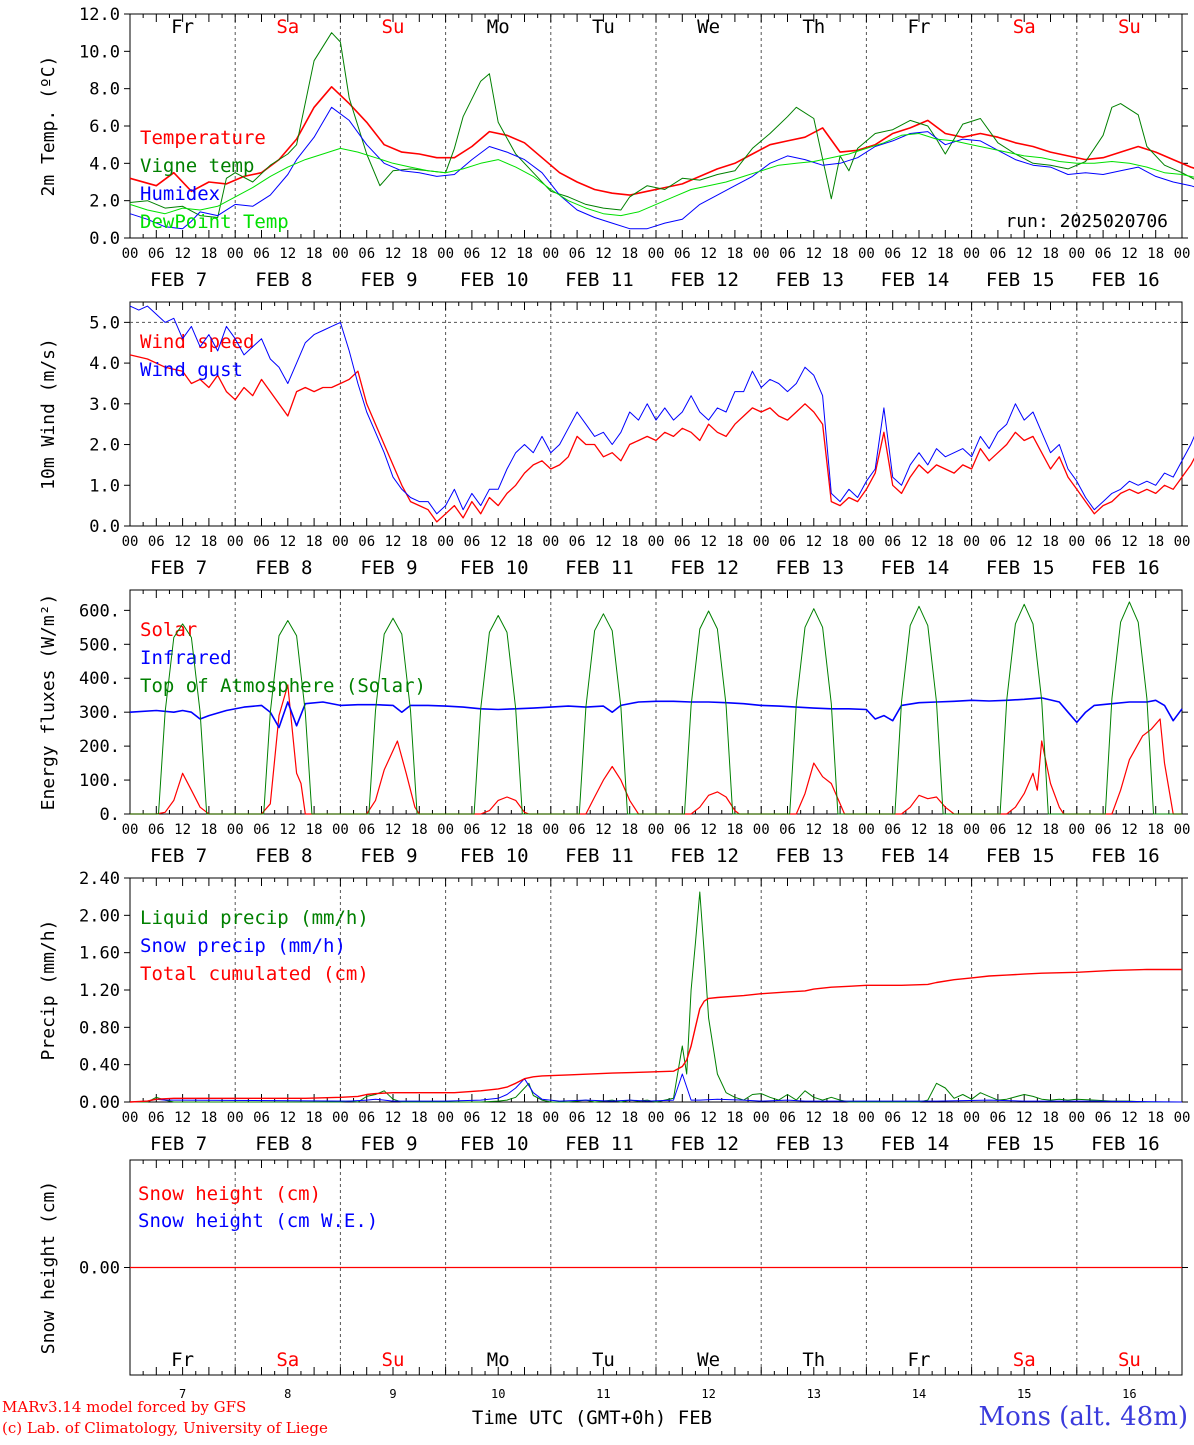 The width and height of the screenshot is (1194, 1445). What do you see at coordinates (104, 486) in the screenshot?
I see `y-tick-label: 1.0` at bounding box center [104, 486].